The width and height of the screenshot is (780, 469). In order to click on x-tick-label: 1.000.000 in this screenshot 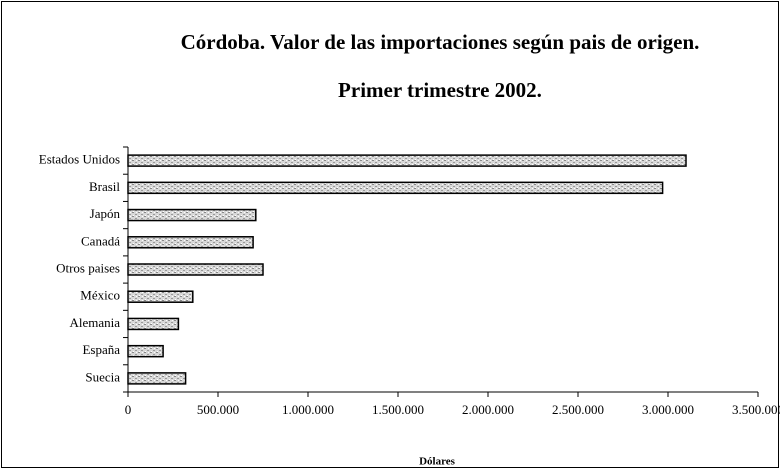, I will do `click(308, 409)`.